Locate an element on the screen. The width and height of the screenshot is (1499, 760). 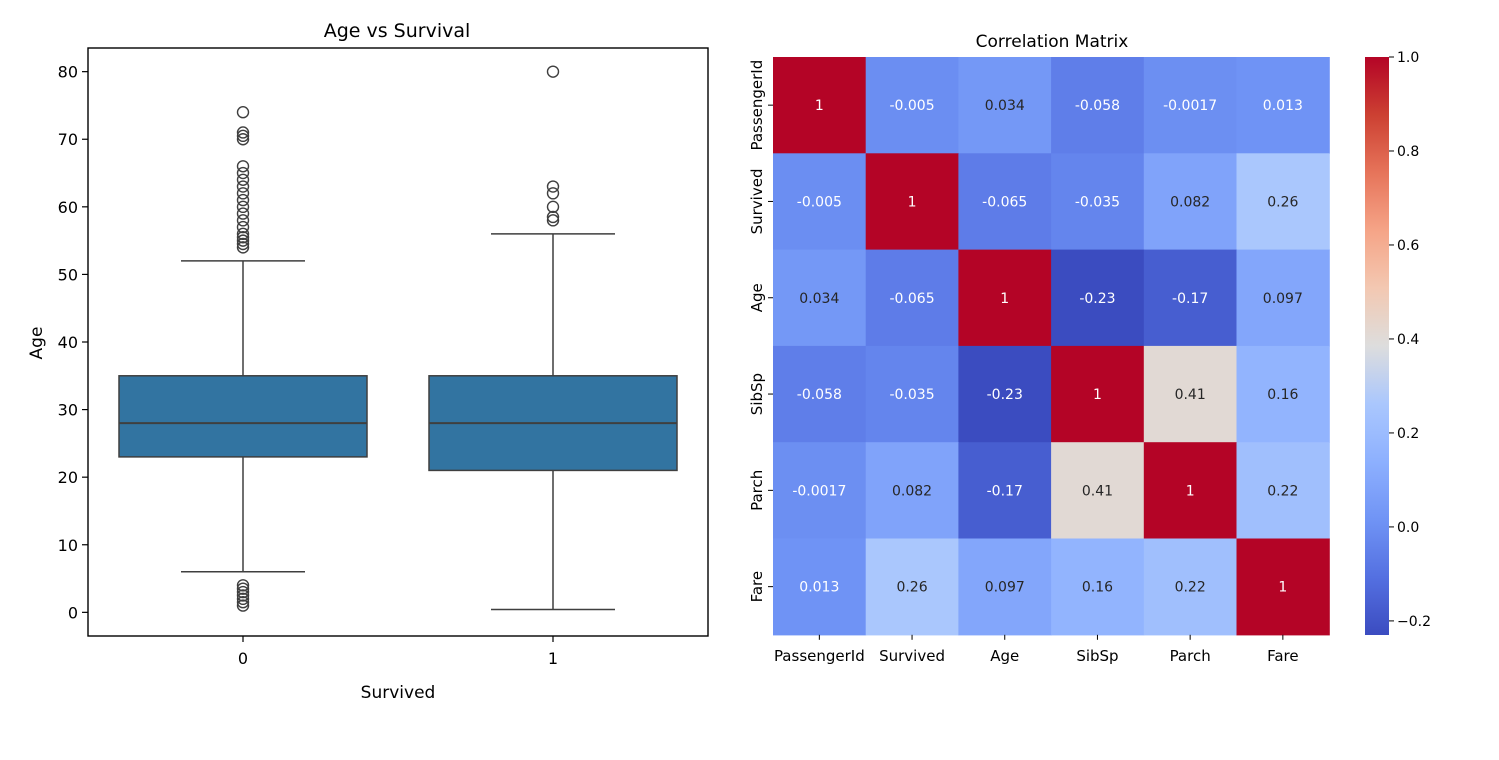
heatmap-cell-label: 0.013 is located at coordinates (1283, 106).